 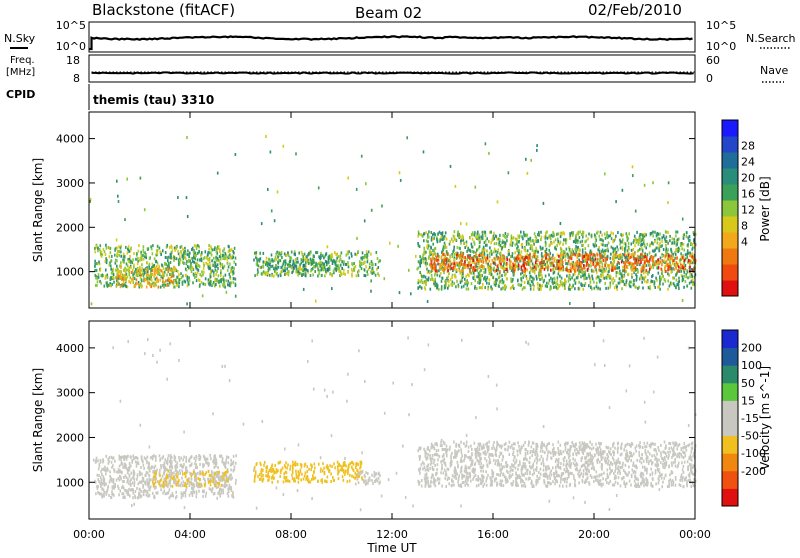 What do you see at coordinates (748, 162) in the screenshot?
I see `colorbar-tick-label: 24` at bounding box center [748, 162].